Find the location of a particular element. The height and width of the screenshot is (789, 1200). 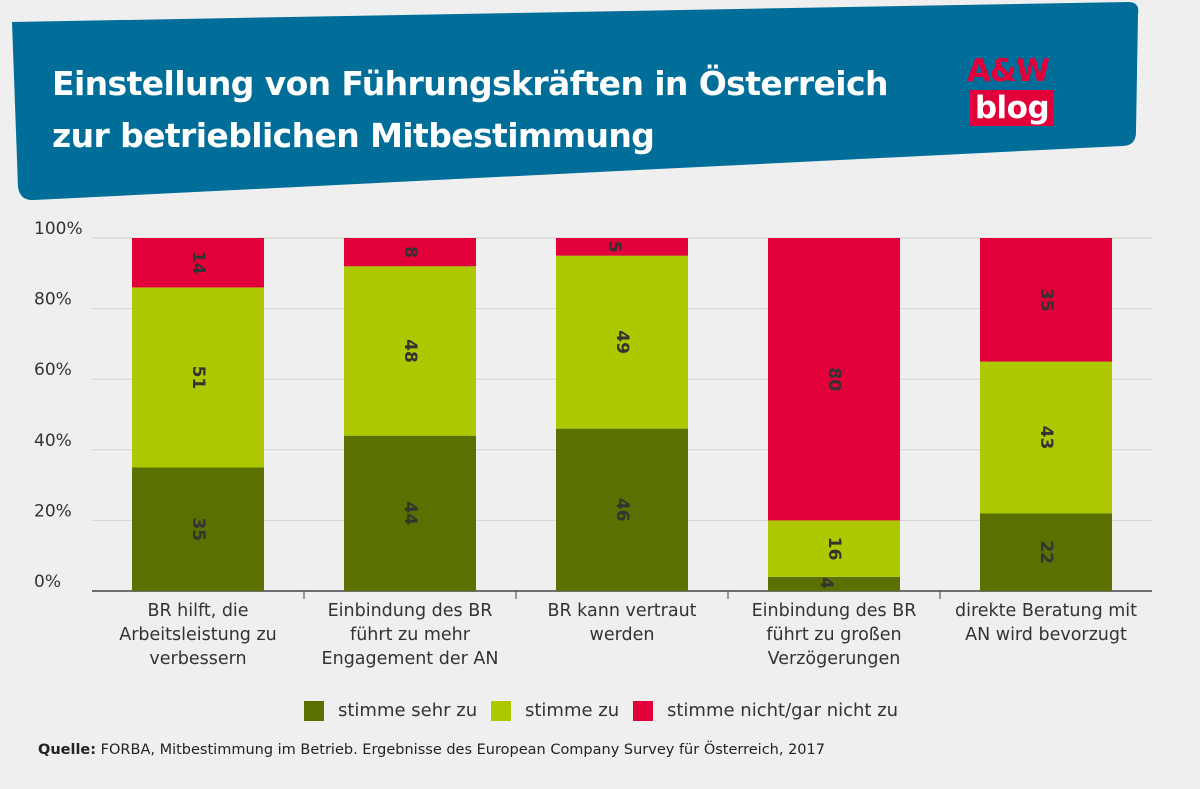

legend-item-sehr-zu: stimme sehr zu is located at coordinates (390, 710).